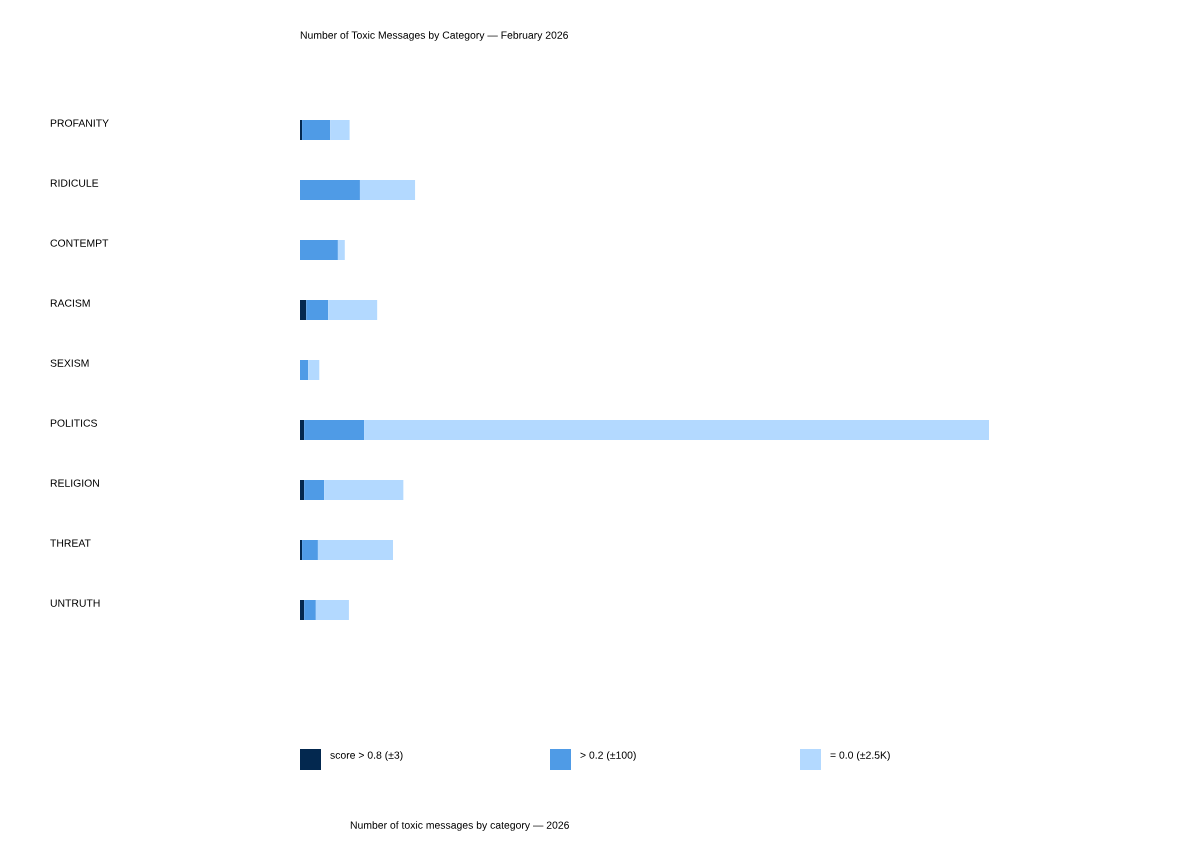 The height and width of the screenshot is (850, 1200). Describe the element at coordinates (74, 483) in the screenshot. I see `y-tick-label: RELIGION` at that location.